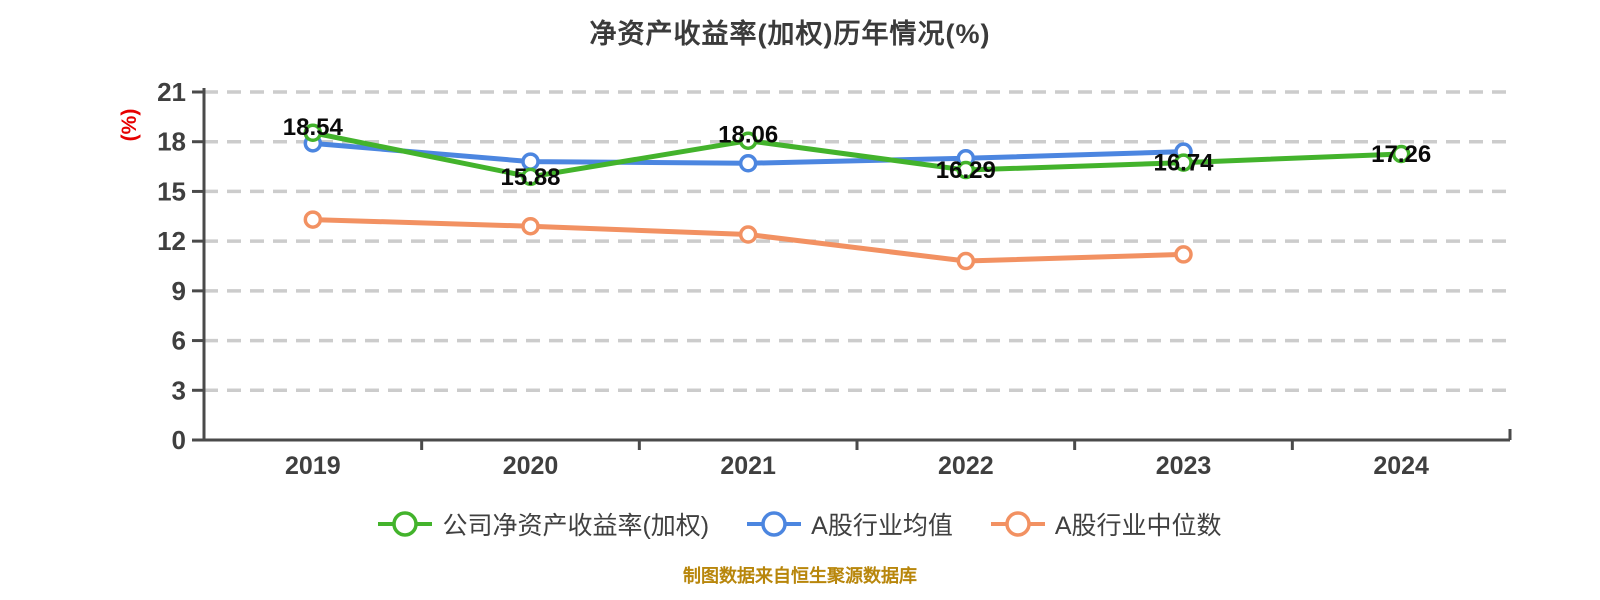 The image size is (1600, 600). What do you see at coordinates (313, 466) in the screenshot?
I see `x-tick-label: 2019` at bounding box center [313, 466].